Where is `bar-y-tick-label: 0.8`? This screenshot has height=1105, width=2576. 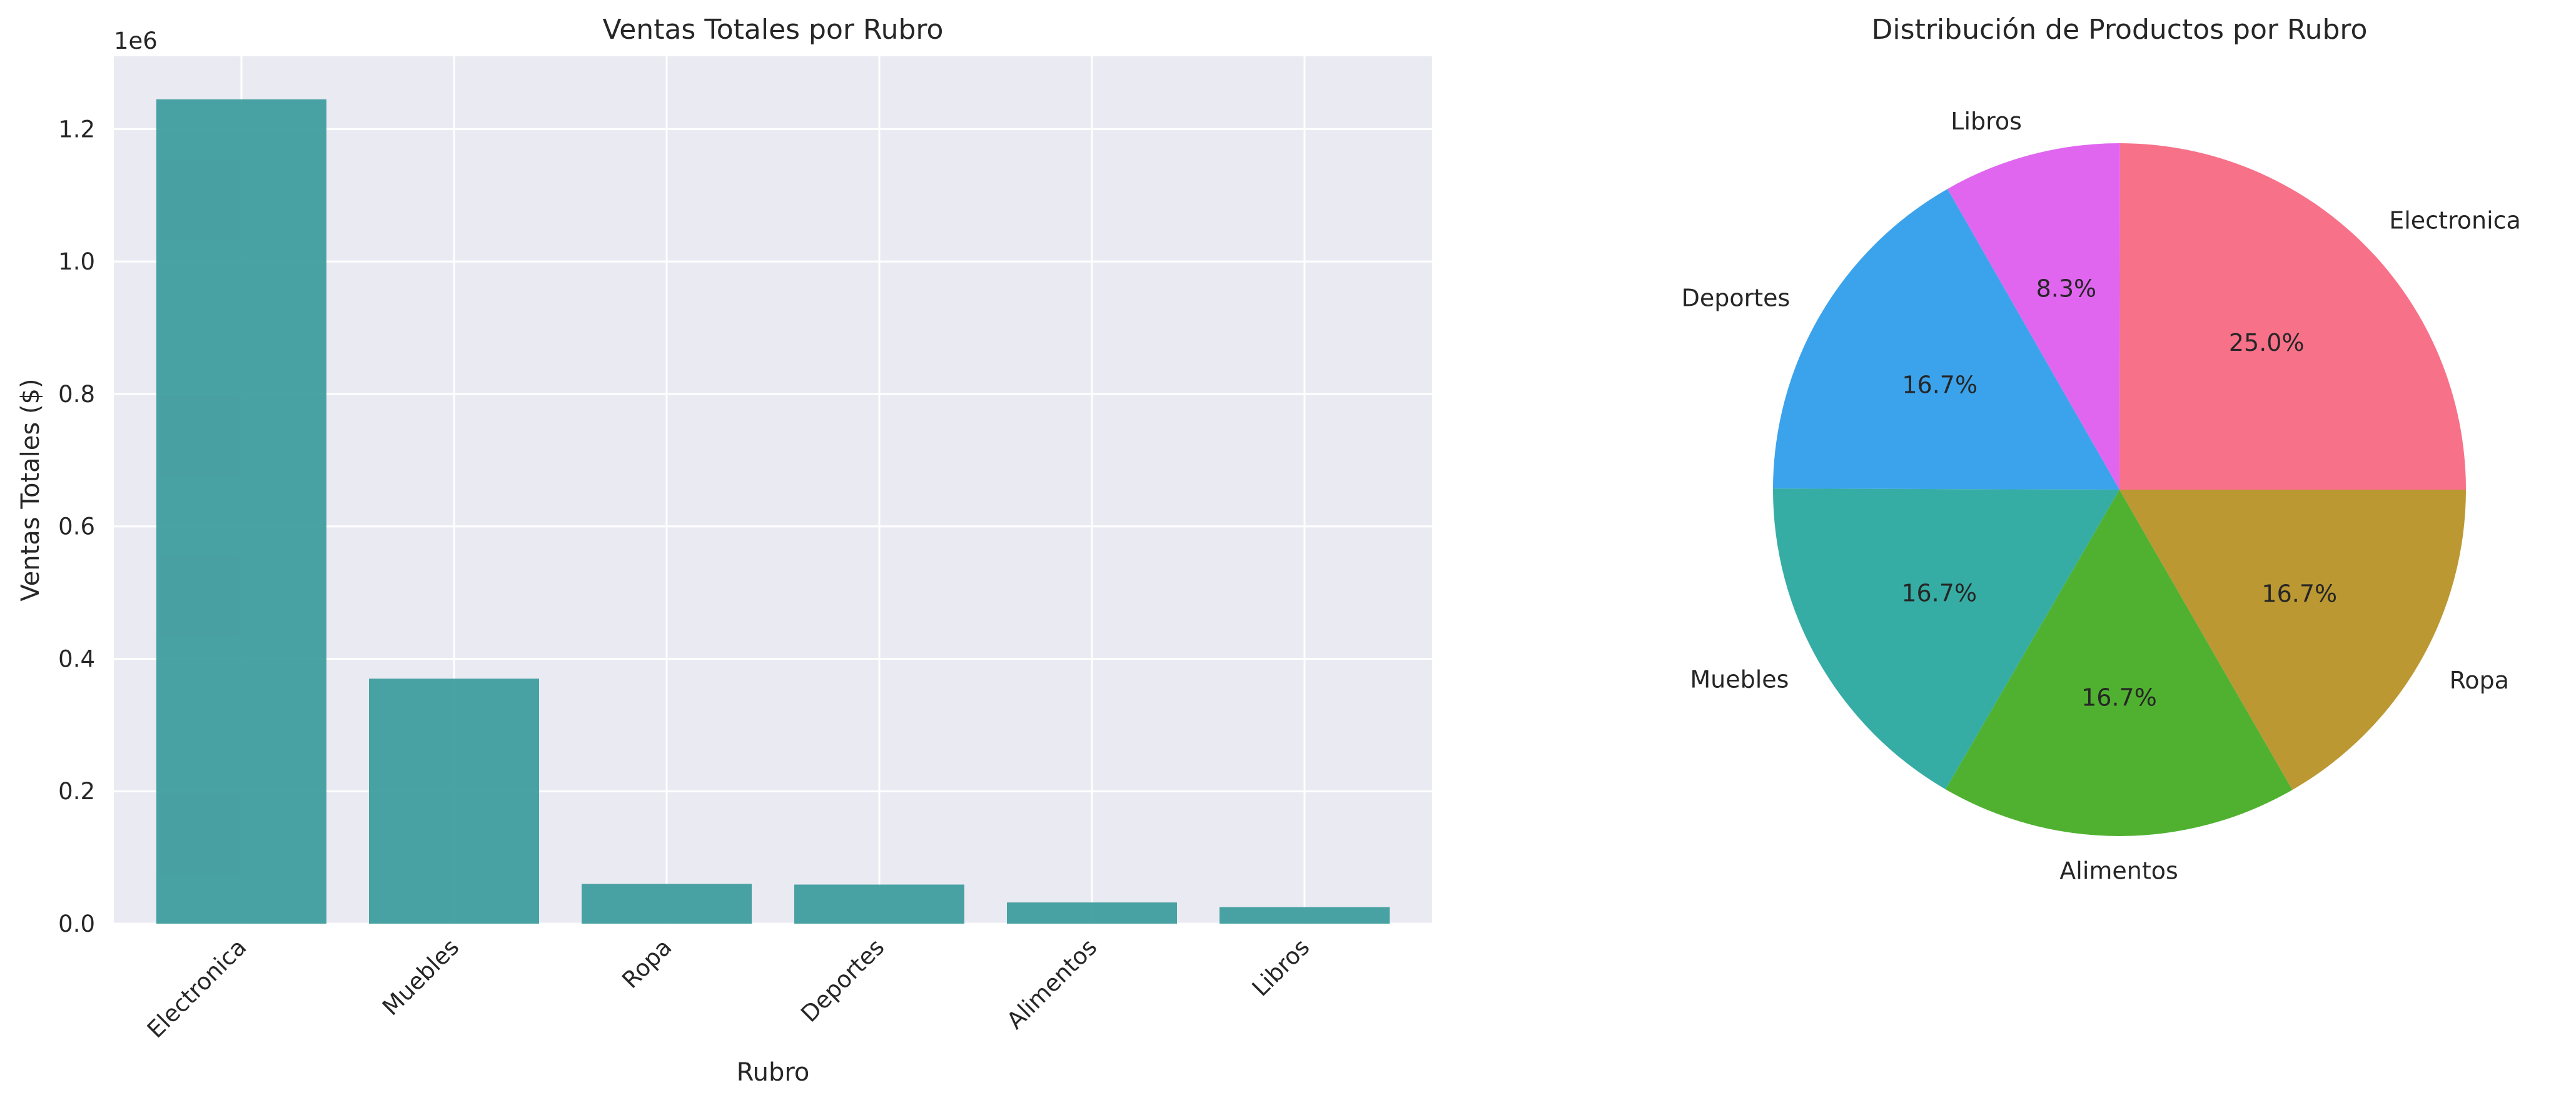 bar-y-tick-label: 0.8 is located at coordinates (77, 395).